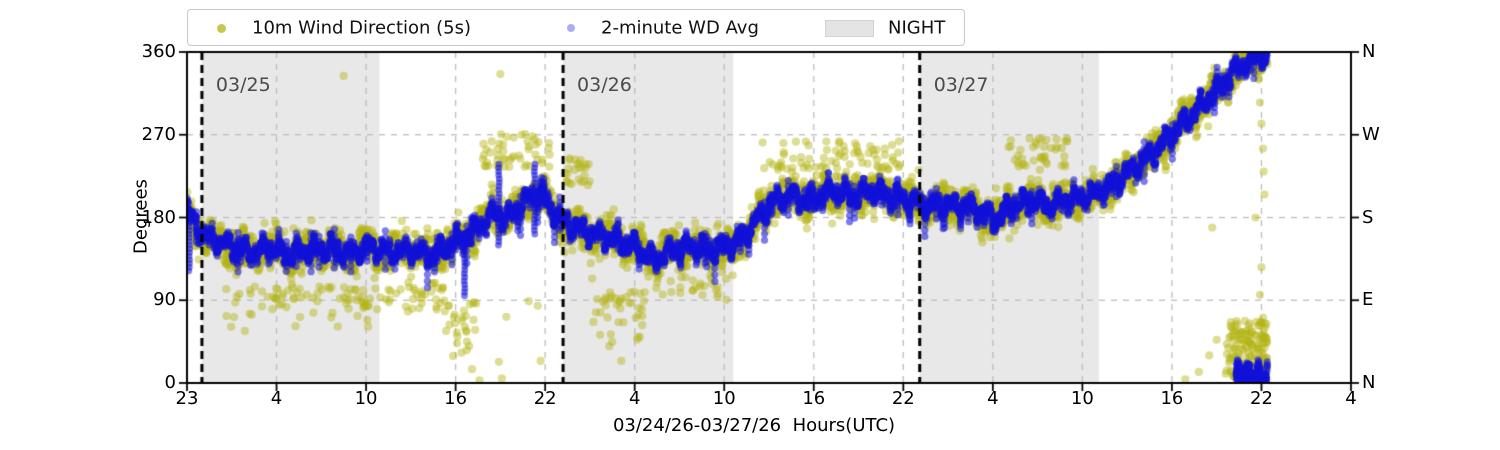 The height and width of the screenshot is (450, 1500). What do you see at coordinates (158, 217) in the screenshot?
I see `y-tick-label: 180` at bounding box center [158, 217].